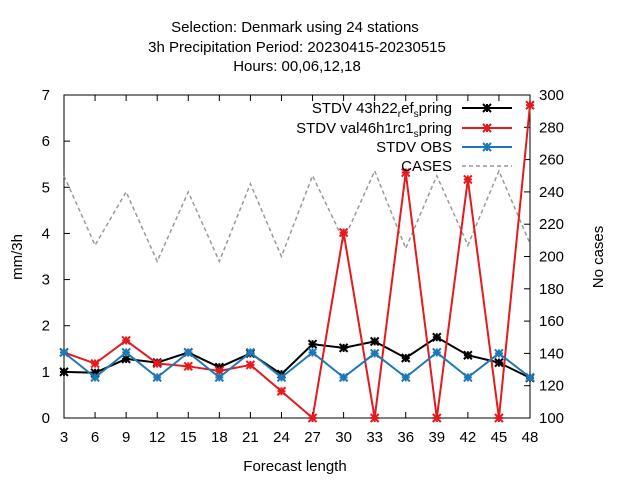 This screenshot has width=640, height=480. What do you see at coordinates (551, 95) in the screenshot?
I see `y2-tick-label: 300` at bounding box center [551, 95].